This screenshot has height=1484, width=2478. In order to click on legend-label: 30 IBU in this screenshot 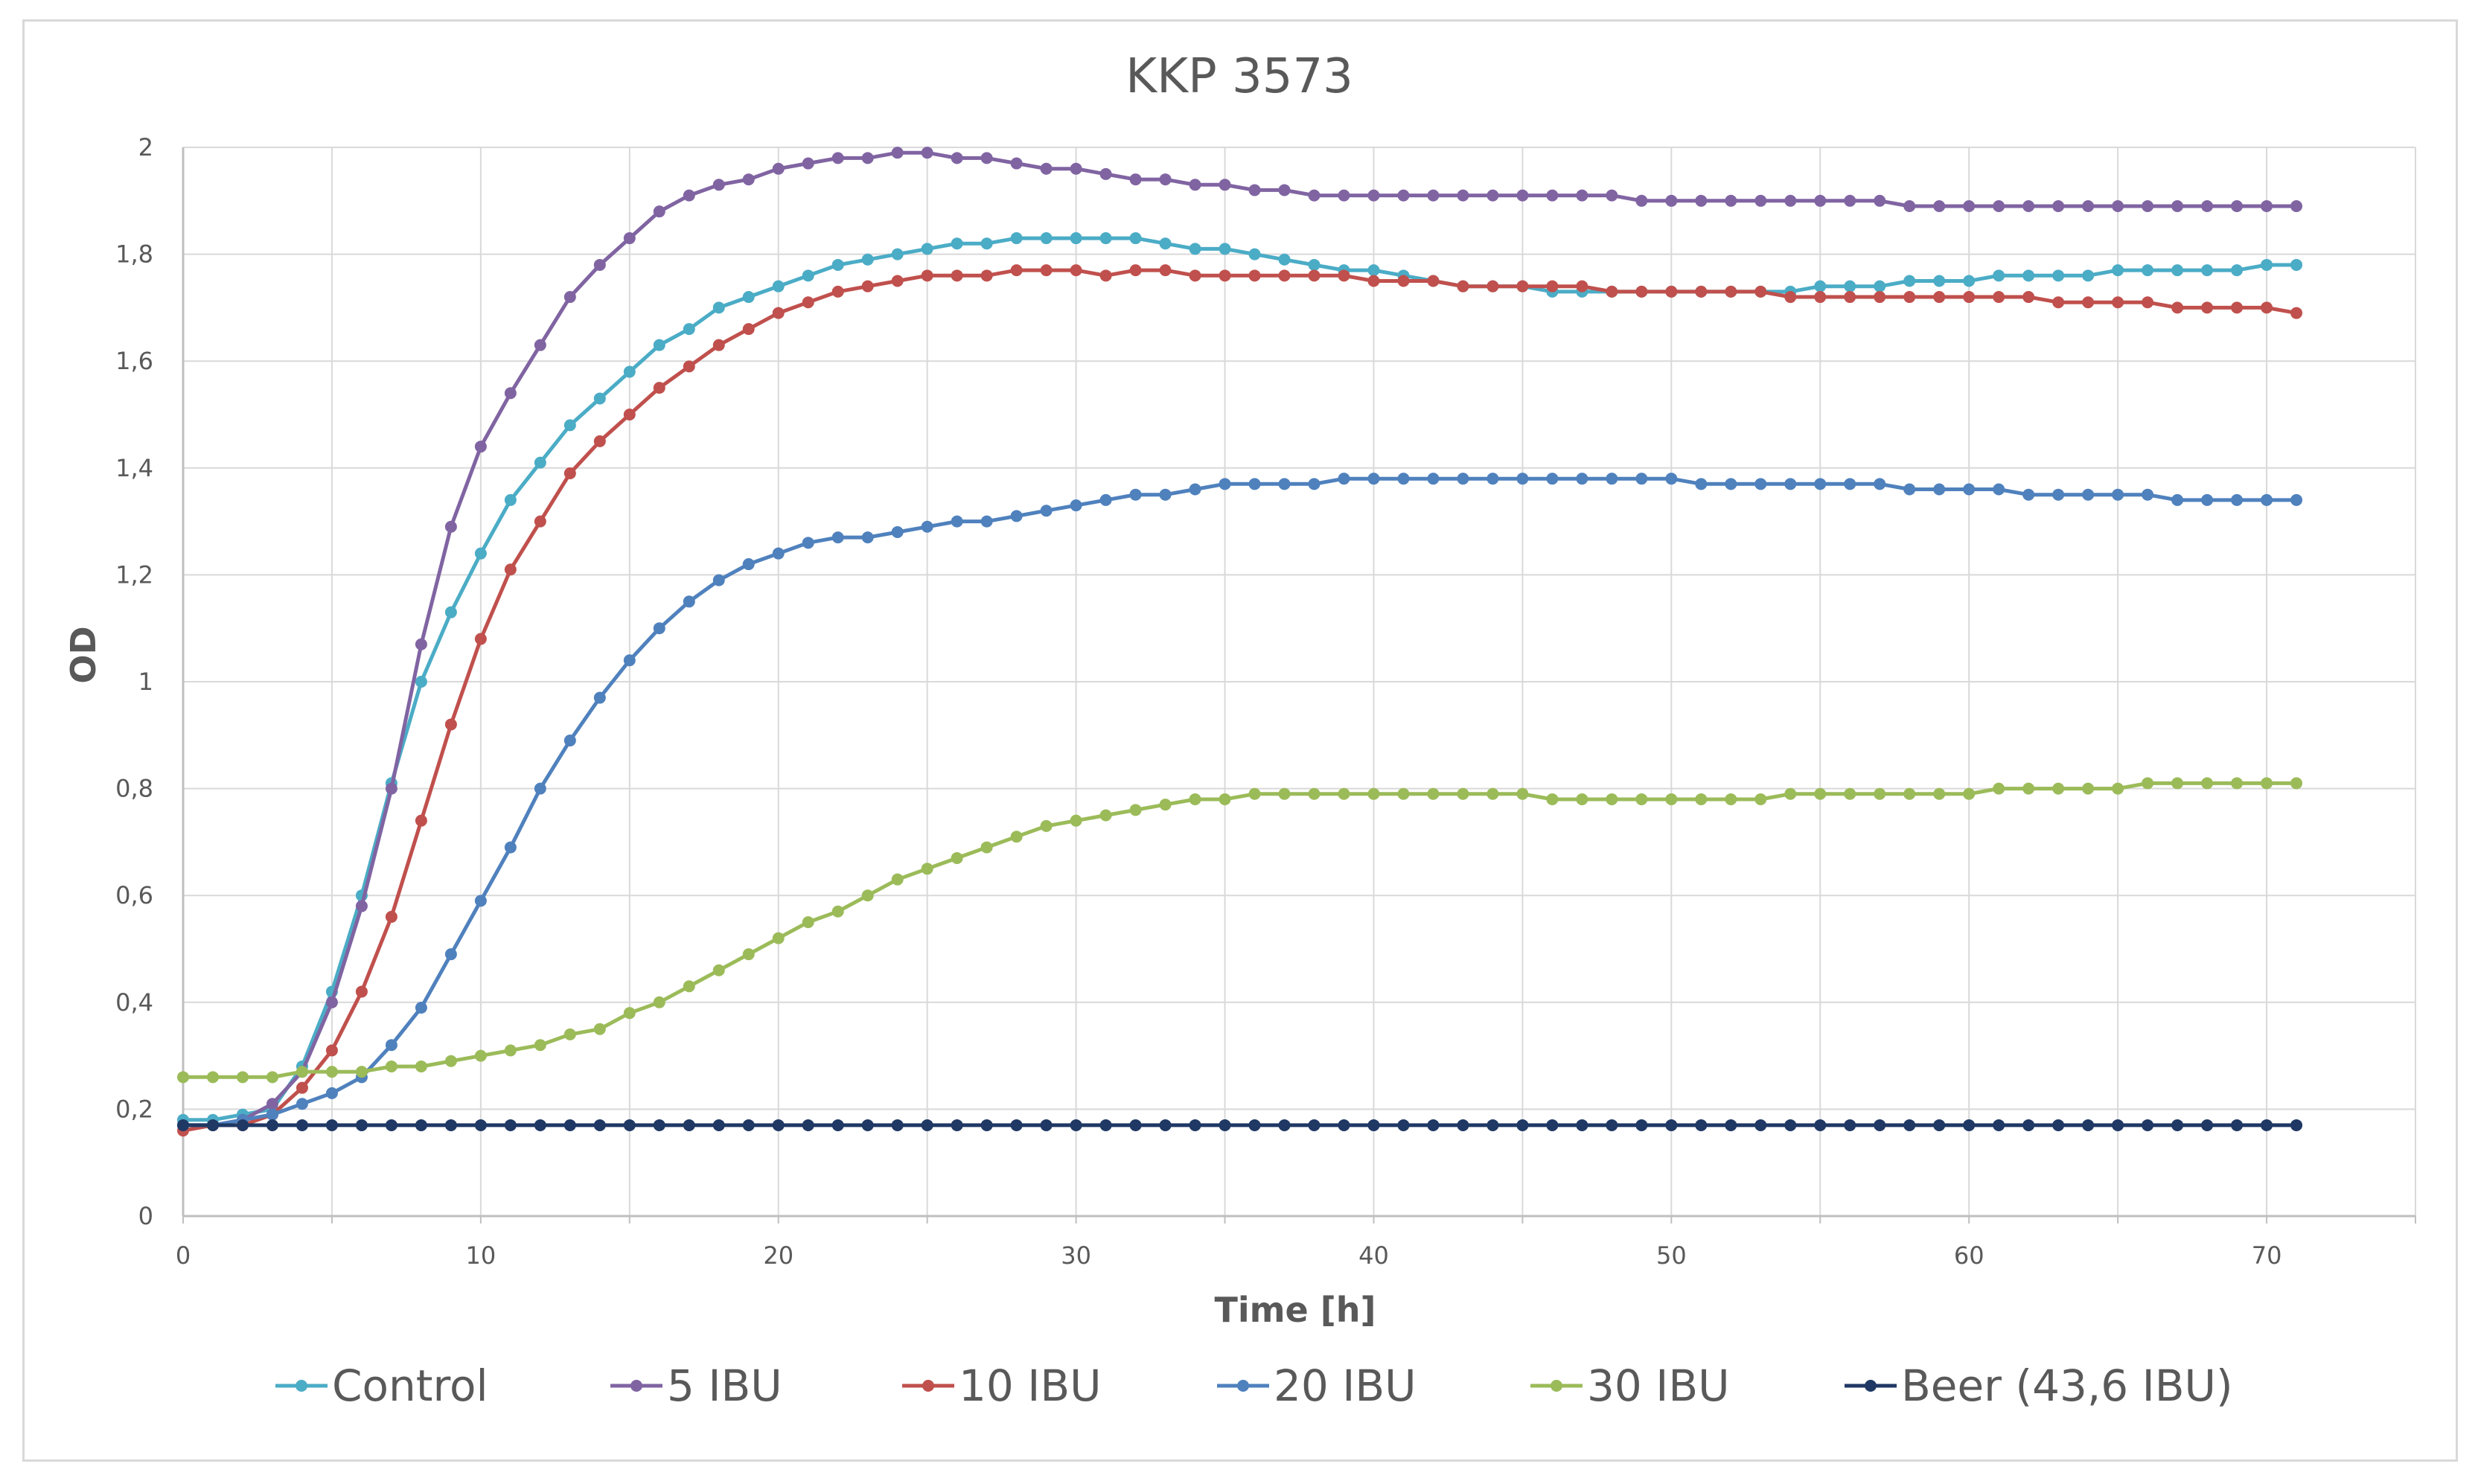, I will do `click(1658, 1385)`.